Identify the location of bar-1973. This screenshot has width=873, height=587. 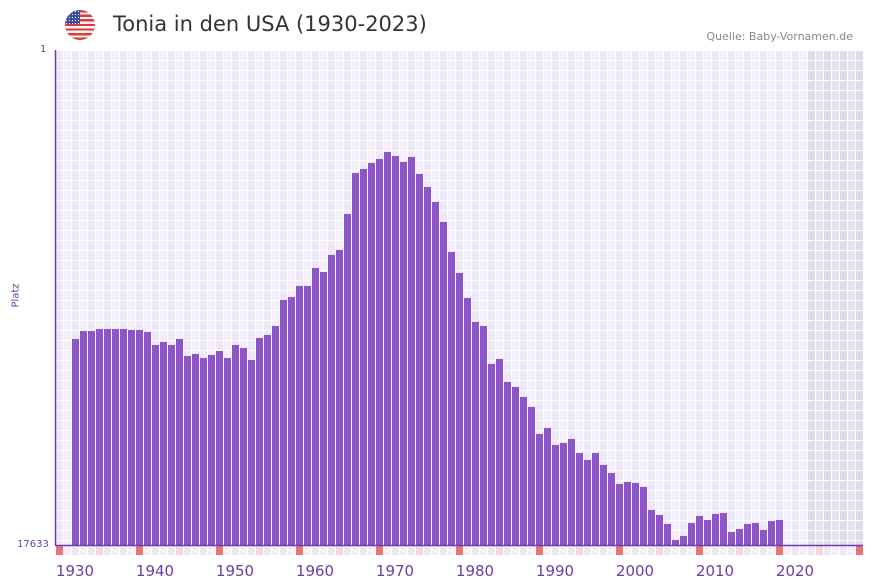
(419, 359).